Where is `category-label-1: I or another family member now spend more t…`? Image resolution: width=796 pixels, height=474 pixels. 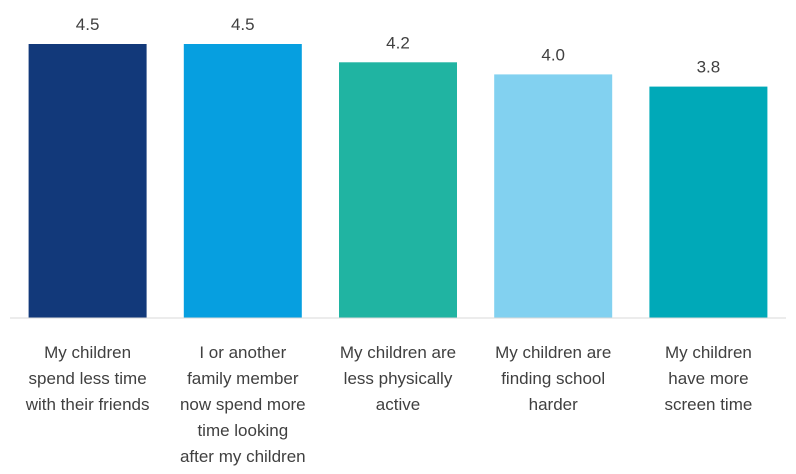
category-label-1: I or another family member now spend more t… is located at coordinates (243, 404).